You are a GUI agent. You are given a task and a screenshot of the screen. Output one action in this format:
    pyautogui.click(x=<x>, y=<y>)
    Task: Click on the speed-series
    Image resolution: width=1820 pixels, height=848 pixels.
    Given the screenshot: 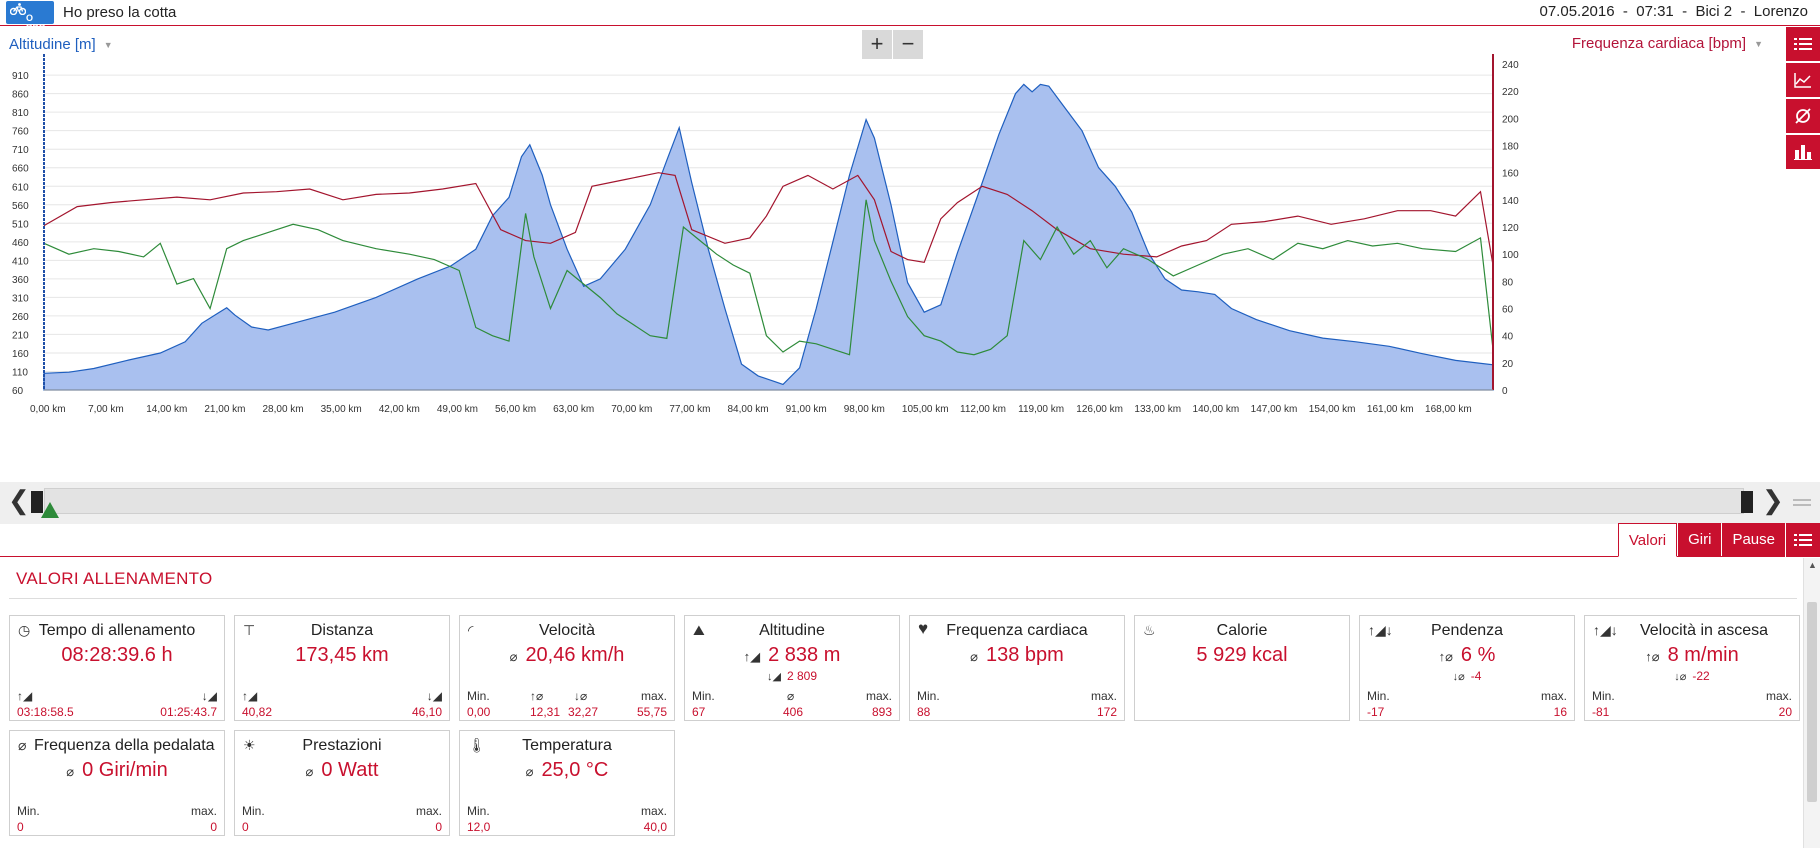 What is the action you would take?
    pyautogui.click(x=768, y=277)
    